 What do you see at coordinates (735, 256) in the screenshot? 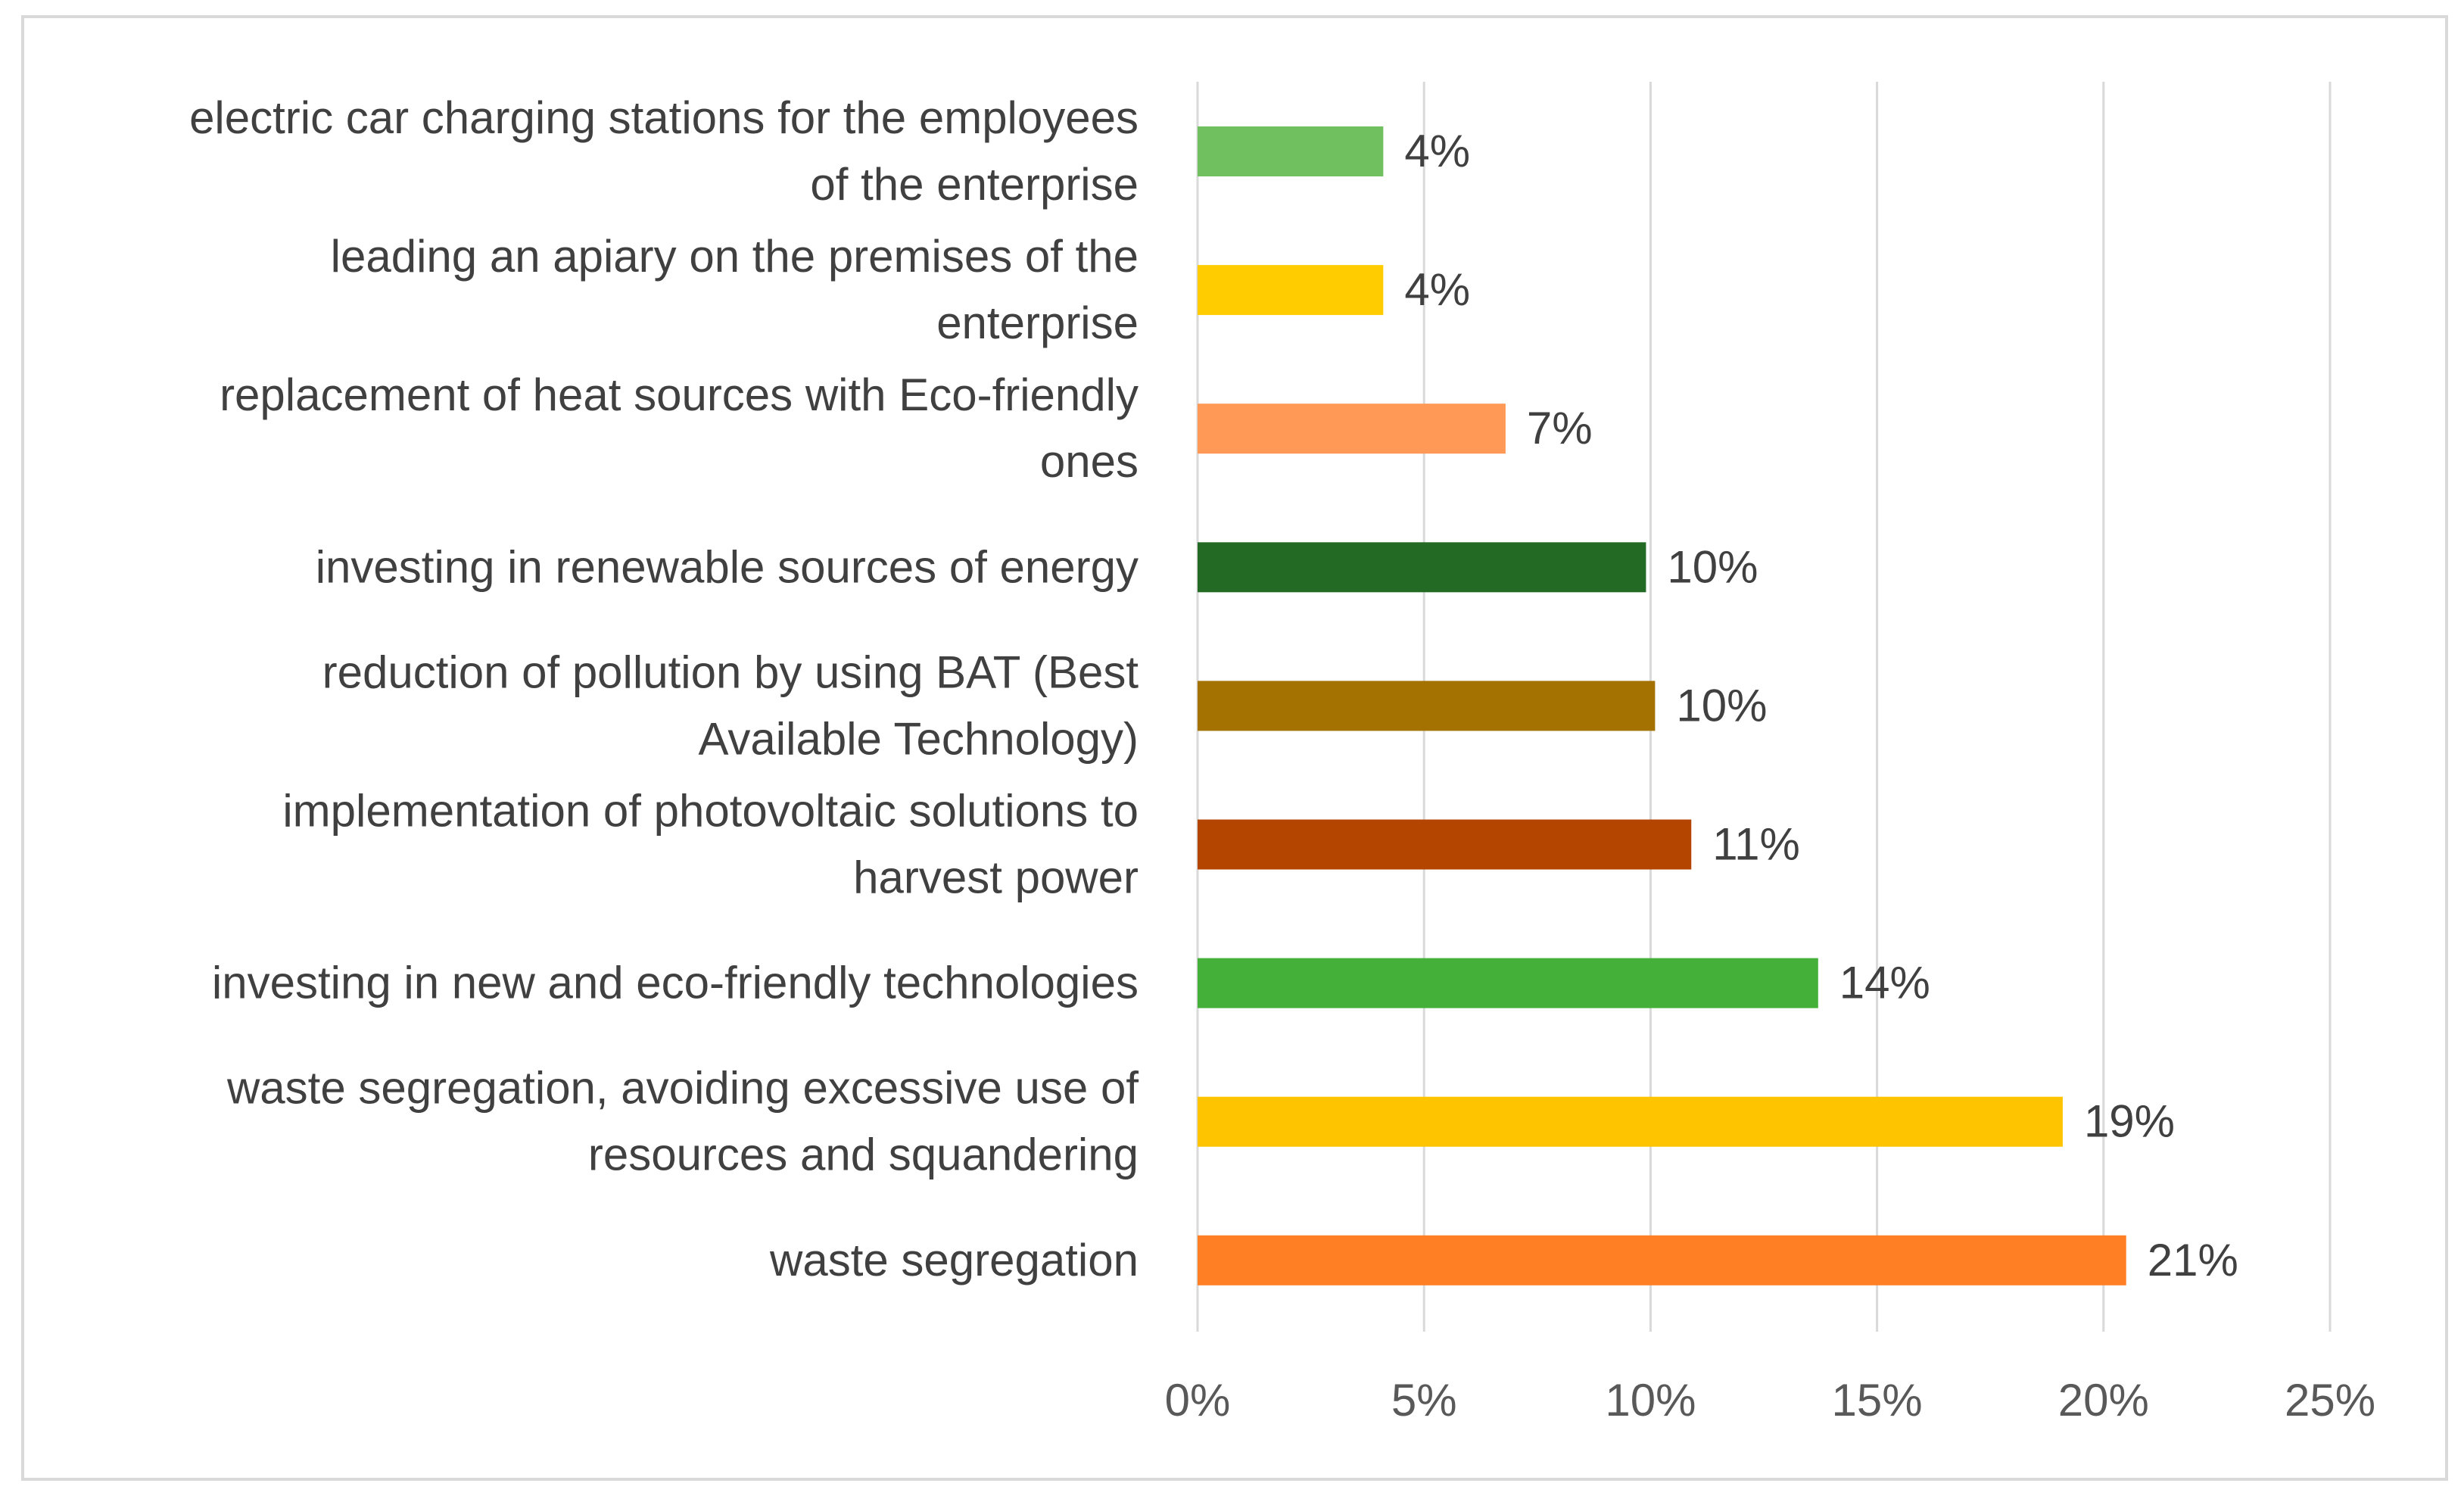
I see `category-label: leading an apiary on the premises of the` at bounding box center [735, 256].